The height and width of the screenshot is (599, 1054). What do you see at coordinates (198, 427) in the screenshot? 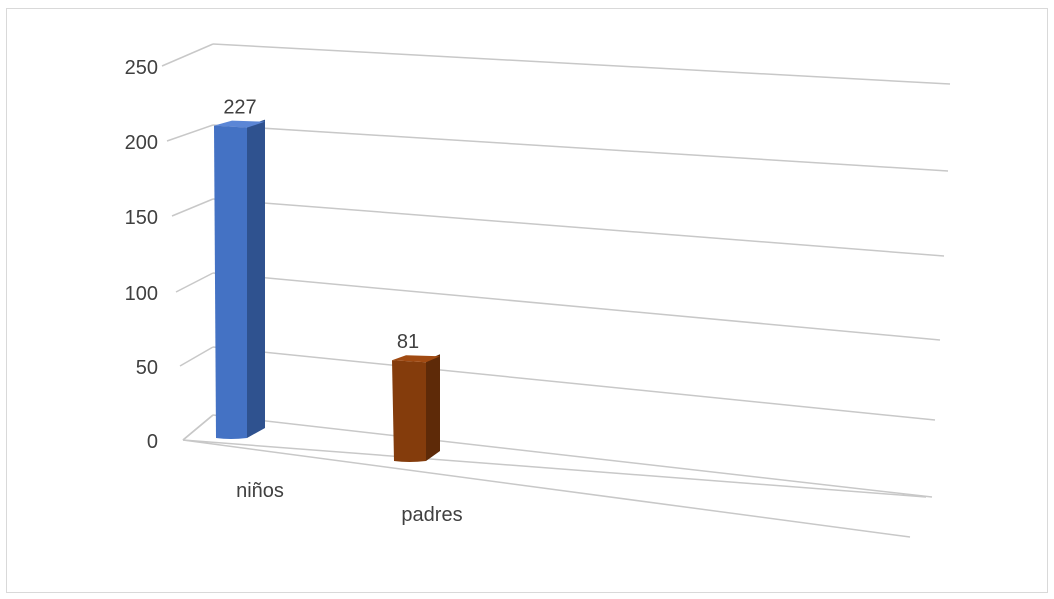
I see `floor-side-line` at bounding box center [198, 427].